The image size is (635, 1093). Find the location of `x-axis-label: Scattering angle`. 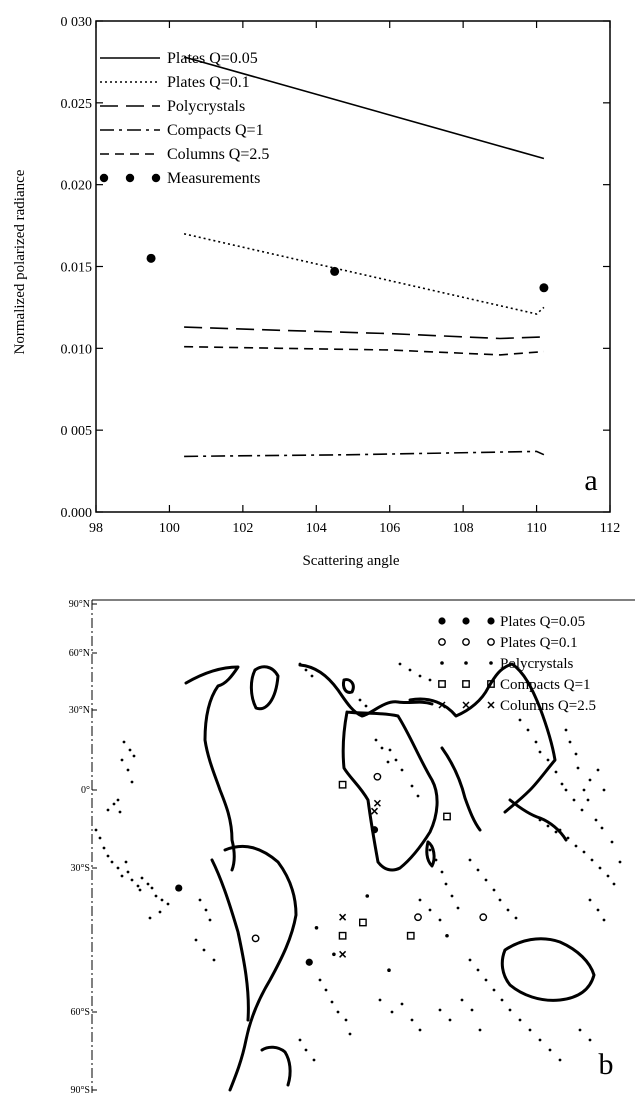

x-axis-label: Scattering angle is located at coordinates (350, 561).